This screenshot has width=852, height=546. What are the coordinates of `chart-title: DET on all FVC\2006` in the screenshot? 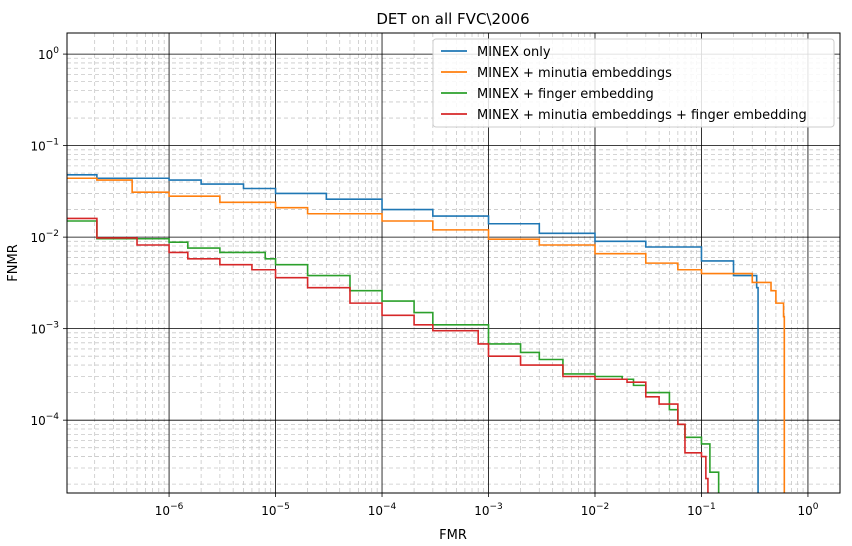 It's located at (452, 19).